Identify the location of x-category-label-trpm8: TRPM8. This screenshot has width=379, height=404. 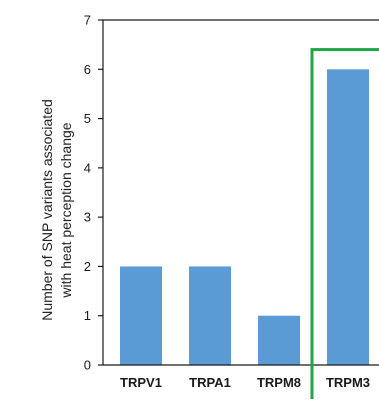
(279, 382).